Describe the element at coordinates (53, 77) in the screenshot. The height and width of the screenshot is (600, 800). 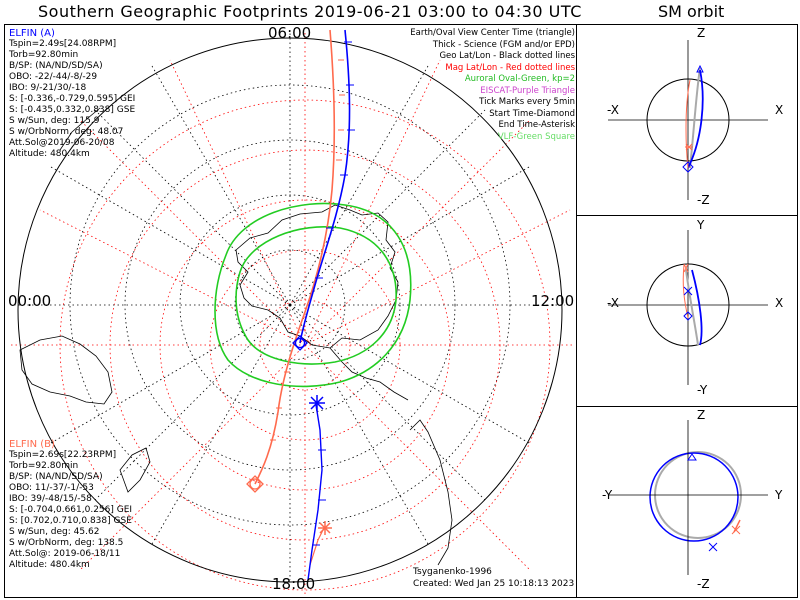
I see `elfin-a-line: OBO: -22/-44/-8/-29` at that location.